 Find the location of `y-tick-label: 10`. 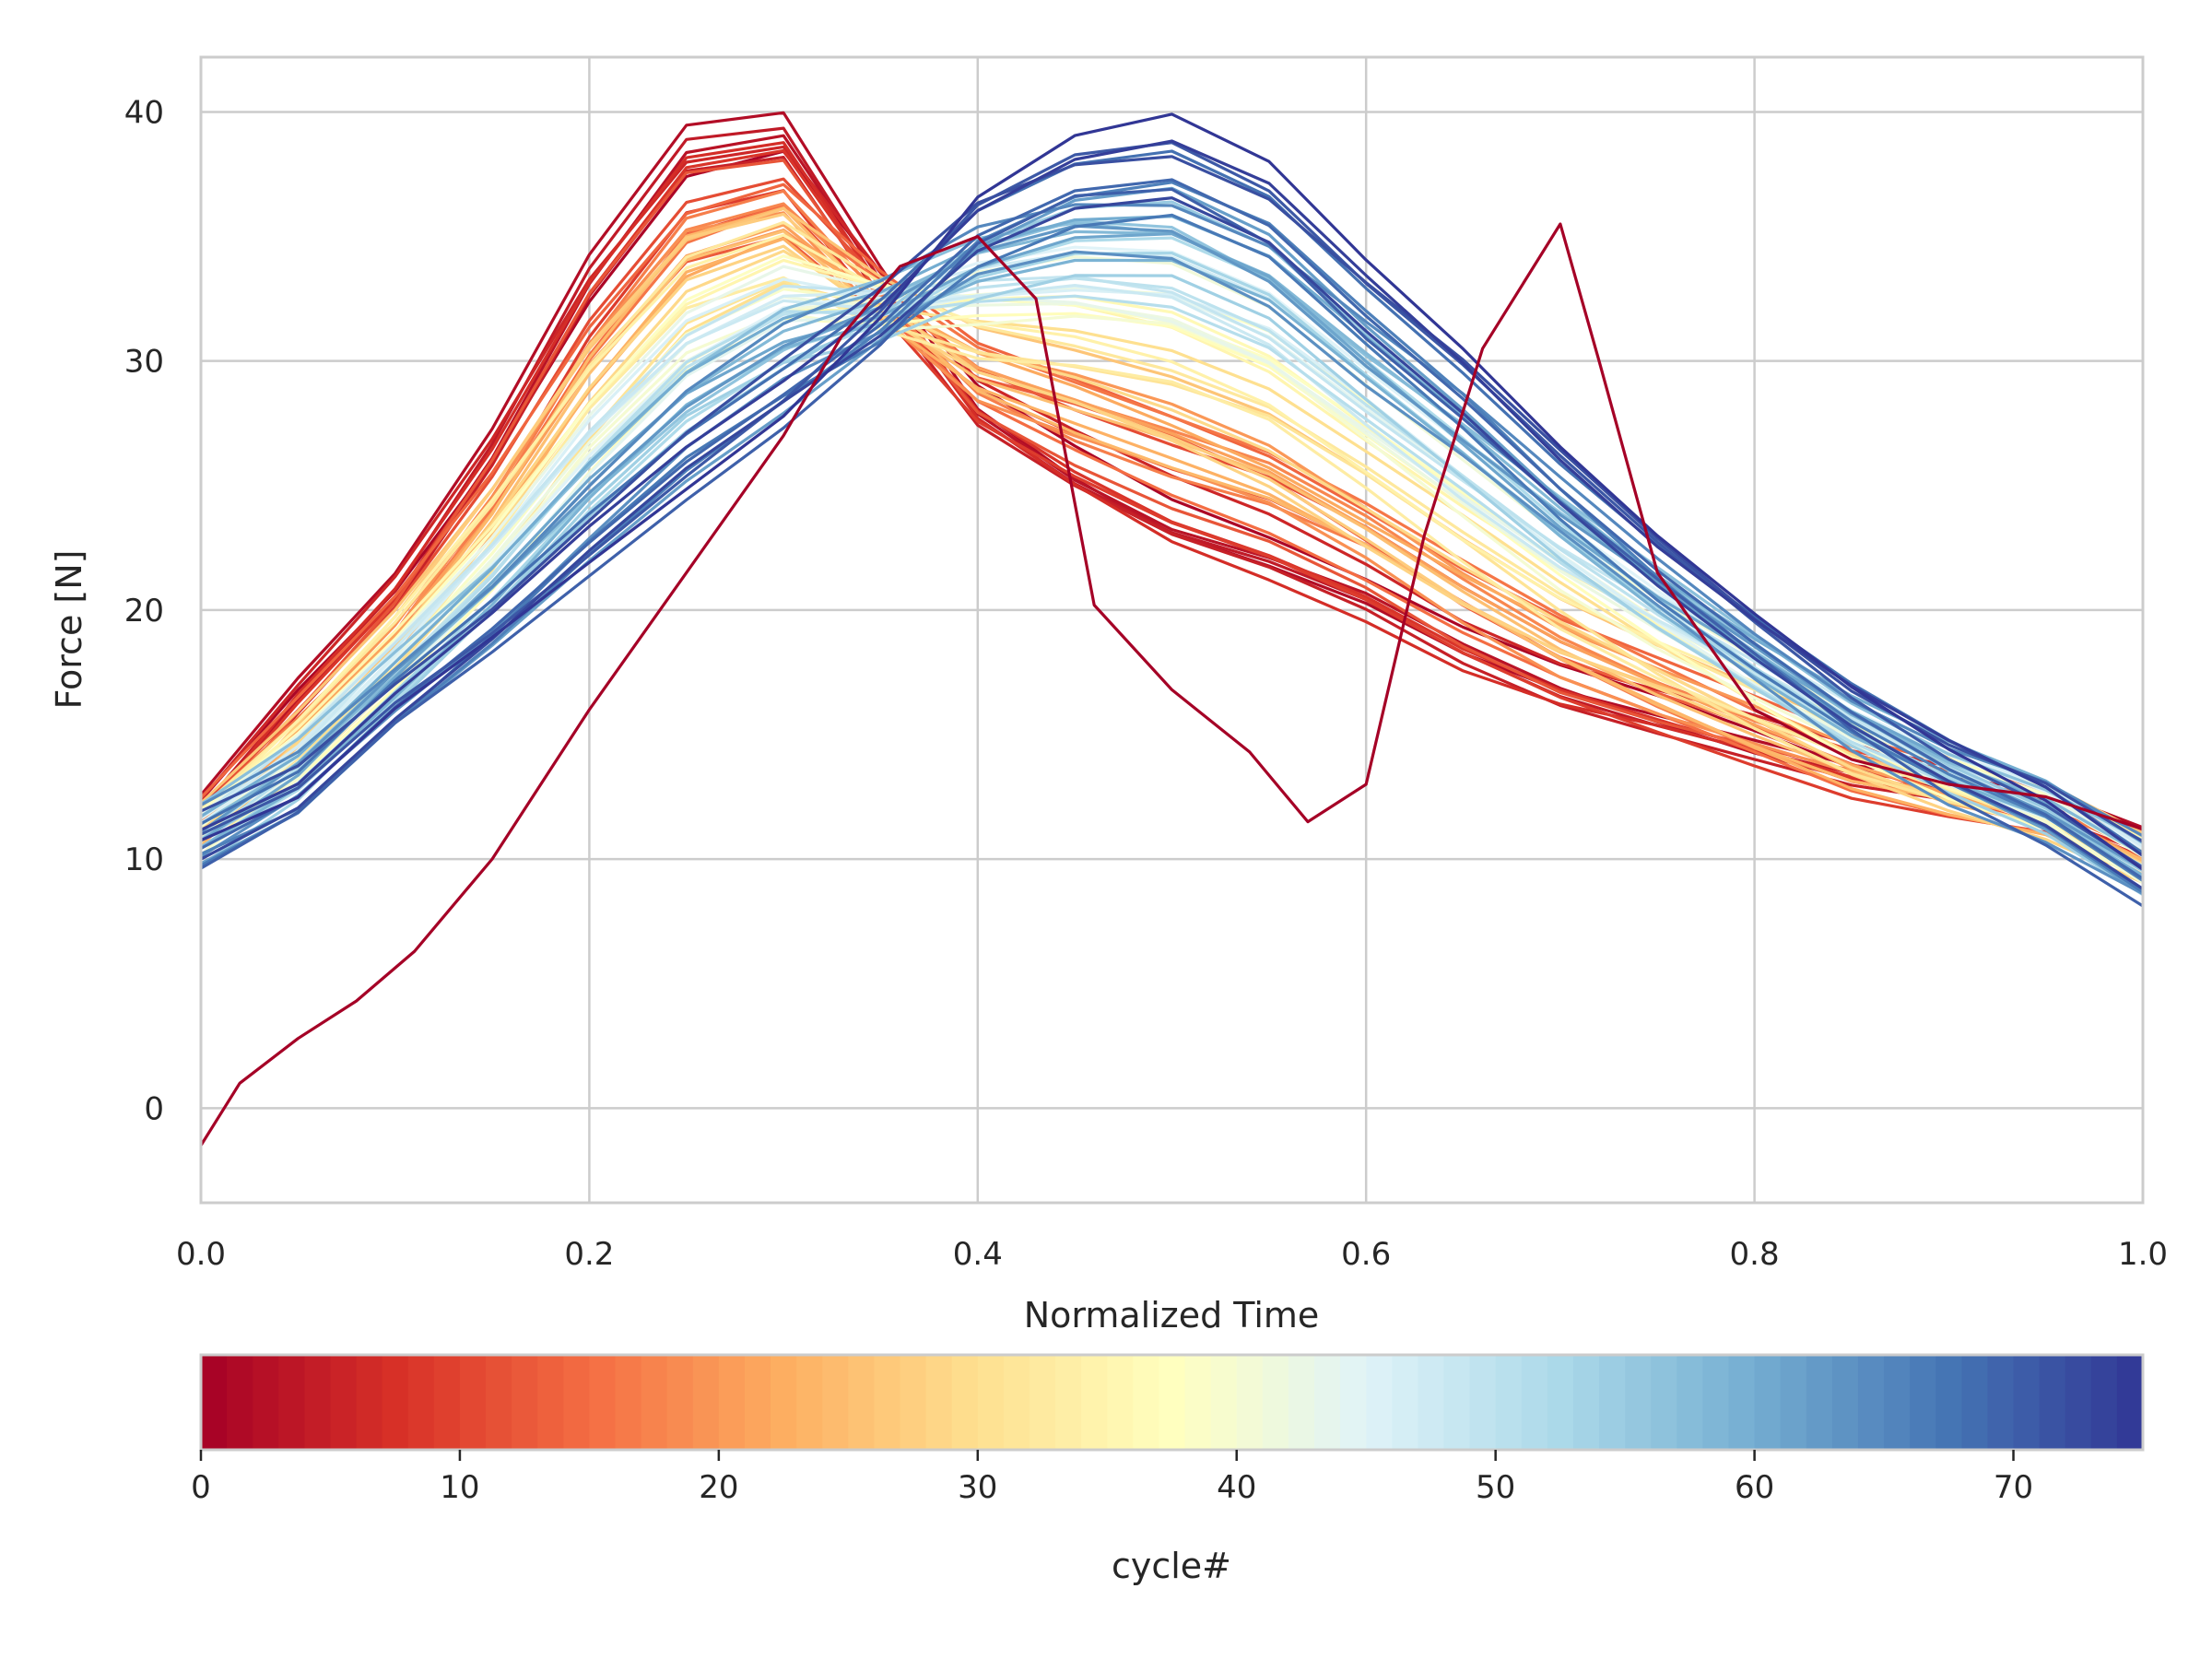

y-tick-label: 10 is located at coordinates (144, 859).